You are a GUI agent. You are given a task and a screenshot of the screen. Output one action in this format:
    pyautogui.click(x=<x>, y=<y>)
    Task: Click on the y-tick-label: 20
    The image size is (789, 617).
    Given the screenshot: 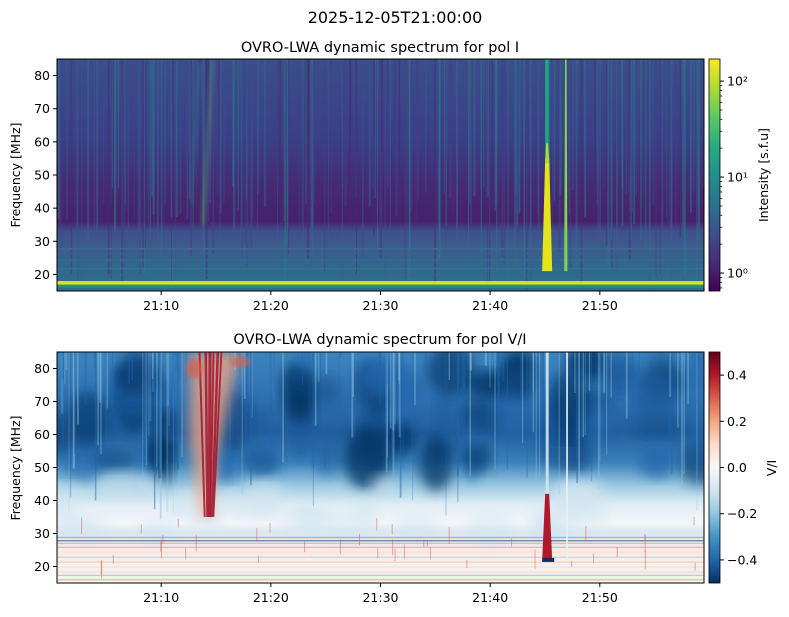 What is the action you would take?
    pyautogui.click(x=42, y=274)
    